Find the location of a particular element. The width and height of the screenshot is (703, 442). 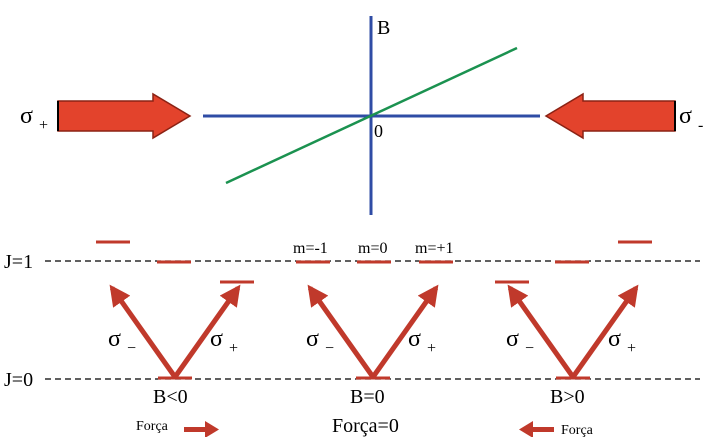

condition-label: B<0 is located at coordinates (170, 397).